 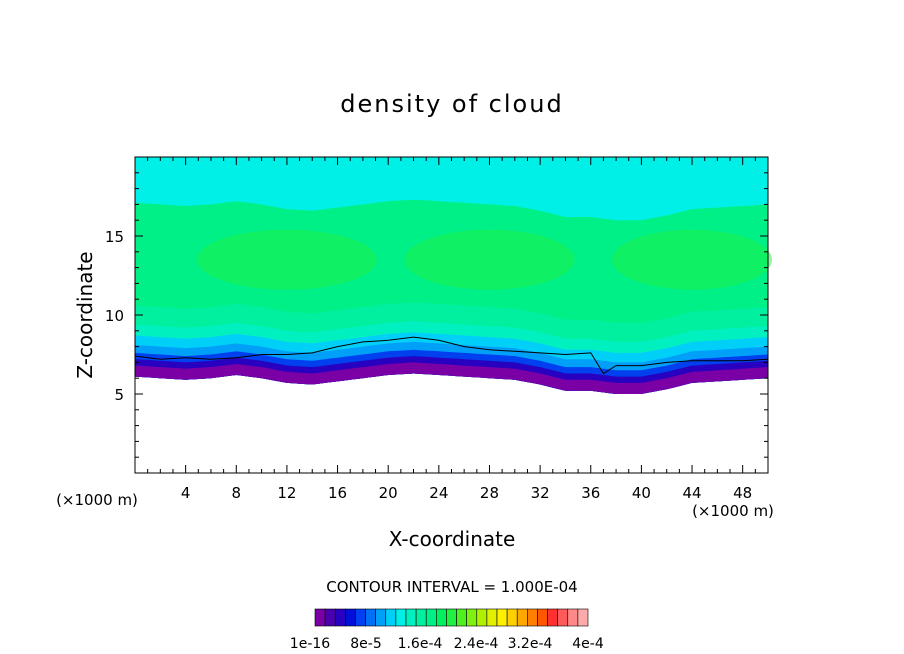 What do you see at coordinates (691, 493) in the screenshot?
I see `x-tick-label: 44` at bounding box center [691, 493].